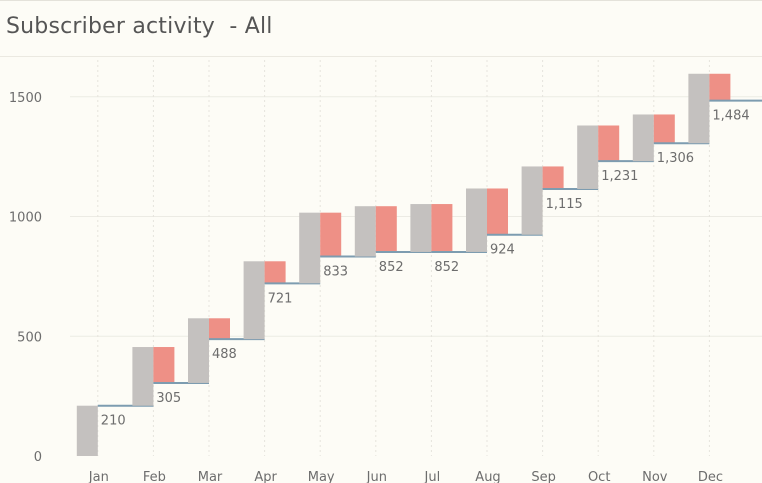  Describe the element at coordinates (280, 298) in the screenshot. I see `data-label: 721` at that location.